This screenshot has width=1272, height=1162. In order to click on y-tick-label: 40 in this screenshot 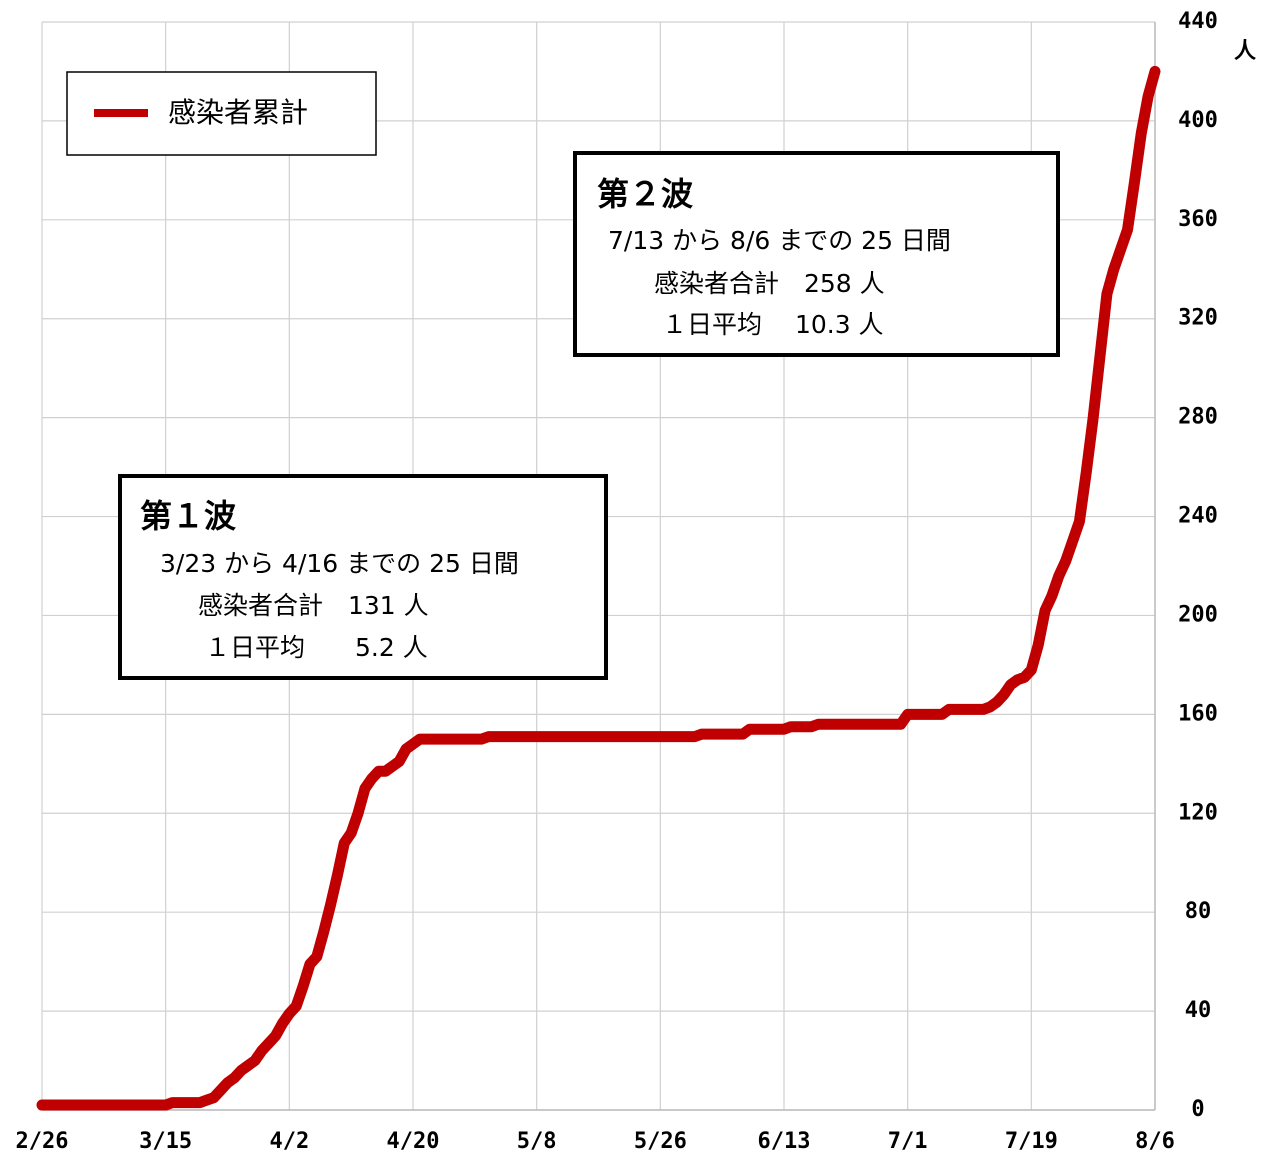, I will do `click(1198, 1010)`.